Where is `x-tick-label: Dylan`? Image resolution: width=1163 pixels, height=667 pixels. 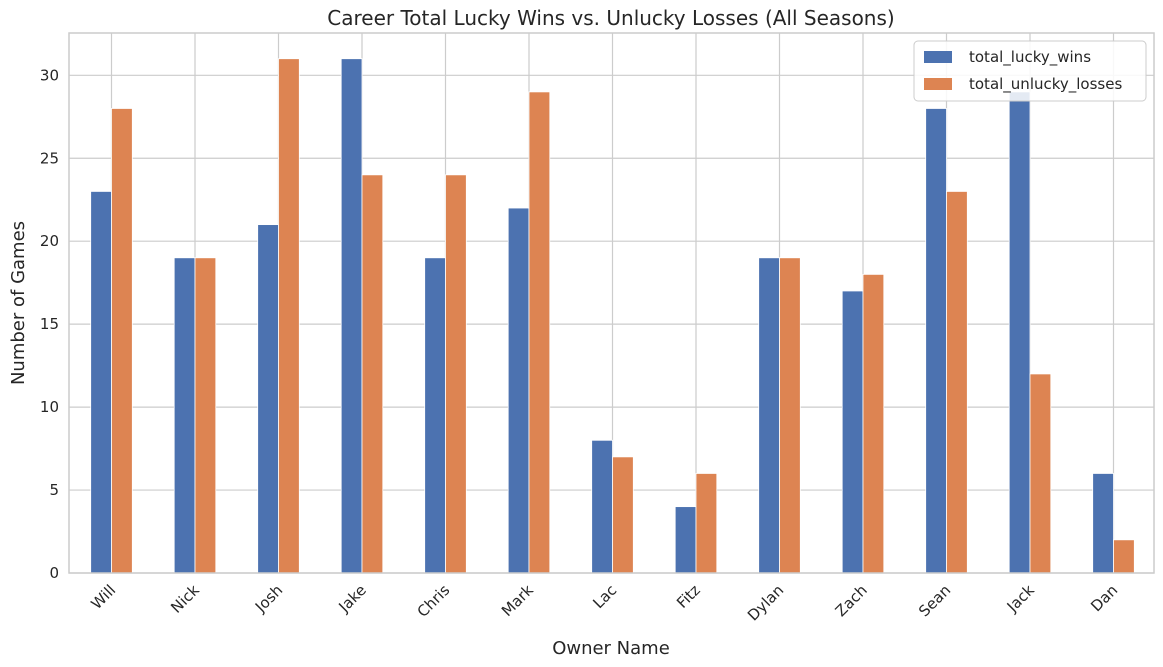 x-tick-label: Dylan is located at coordinates (765, 602).